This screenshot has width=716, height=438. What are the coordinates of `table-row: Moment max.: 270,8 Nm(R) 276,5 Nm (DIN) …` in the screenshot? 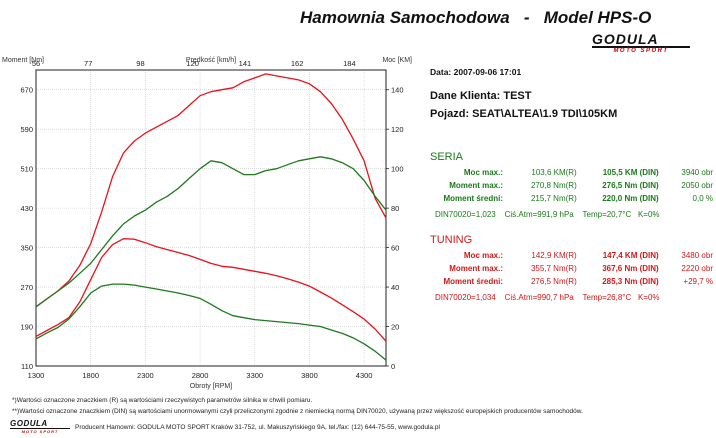 It's located at (573, 185).